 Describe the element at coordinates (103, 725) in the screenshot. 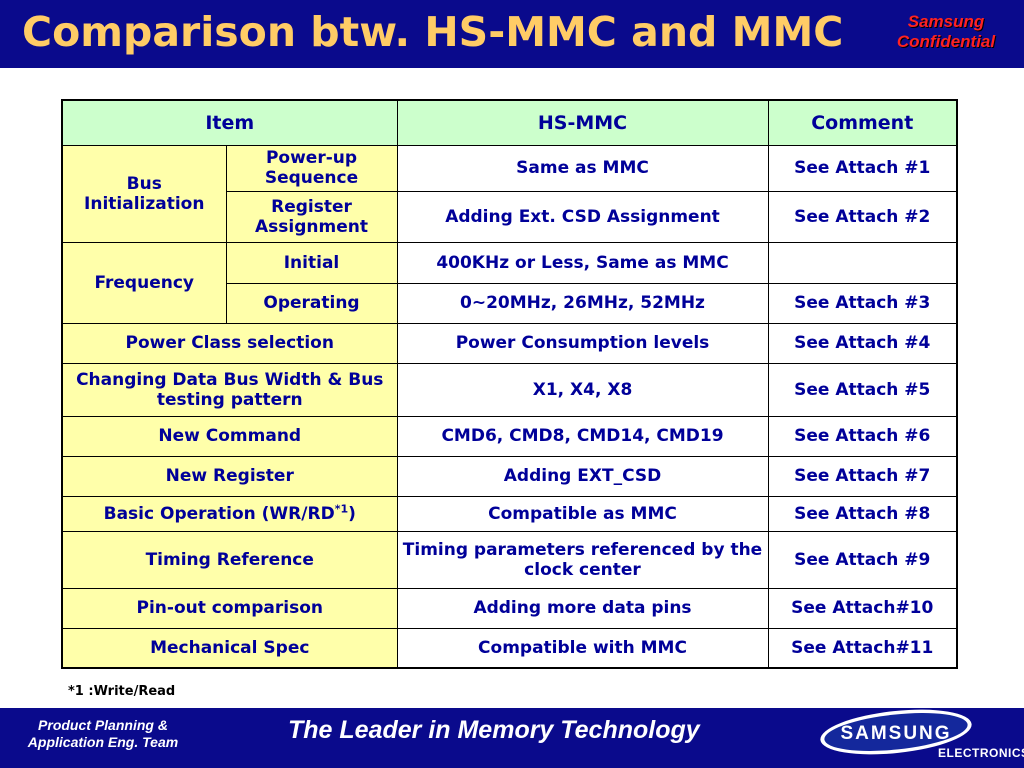

I see `team-line1: Product Planning &` at that location.